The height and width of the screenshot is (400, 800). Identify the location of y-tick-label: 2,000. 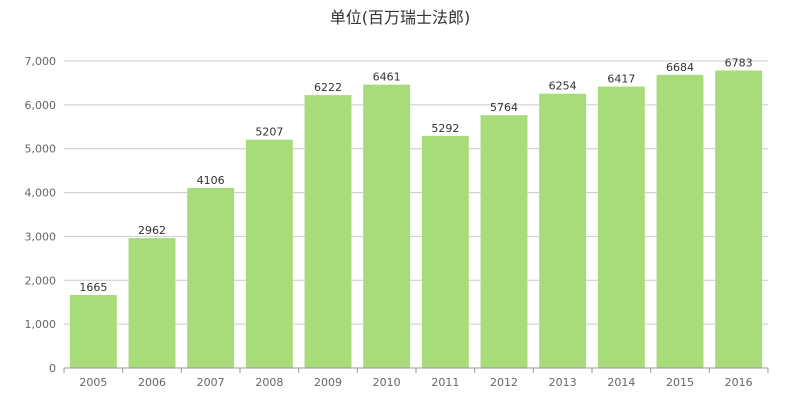
(41, 280).